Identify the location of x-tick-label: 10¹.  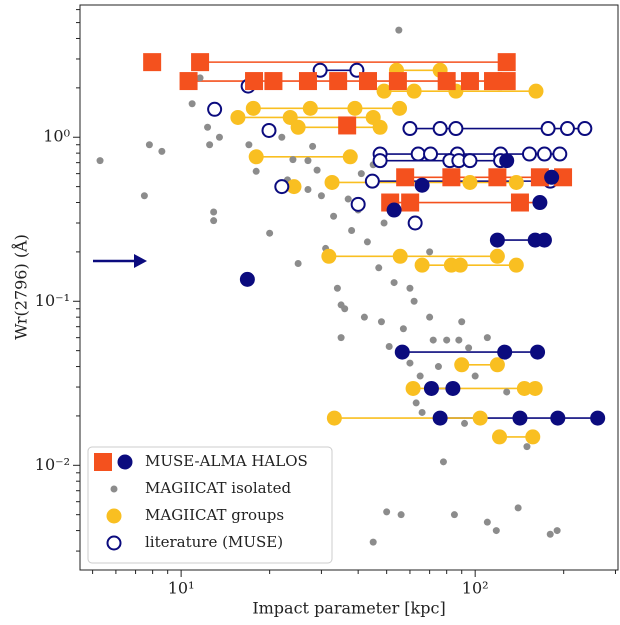
(181, 588).